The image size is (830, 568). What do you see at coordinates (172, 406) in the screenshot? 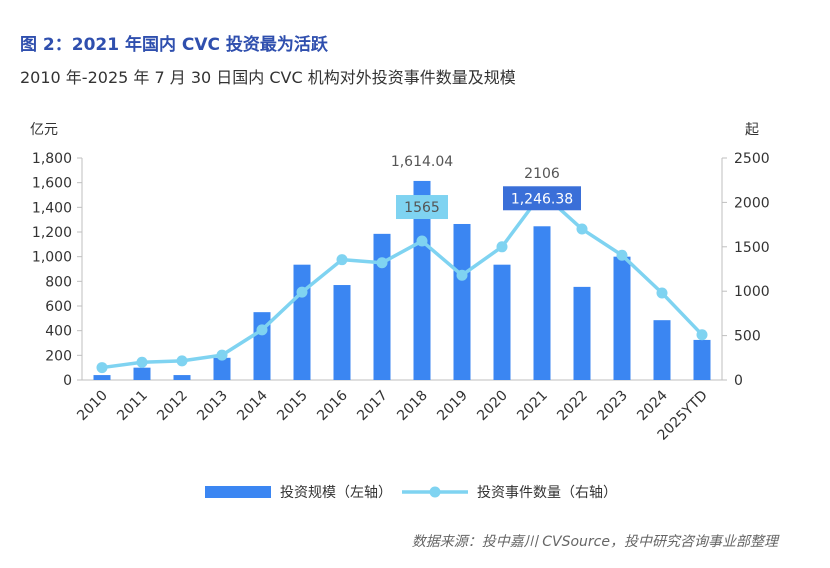
I see `x-tick-label-2012: 2012` at bounding box center [172, 406].